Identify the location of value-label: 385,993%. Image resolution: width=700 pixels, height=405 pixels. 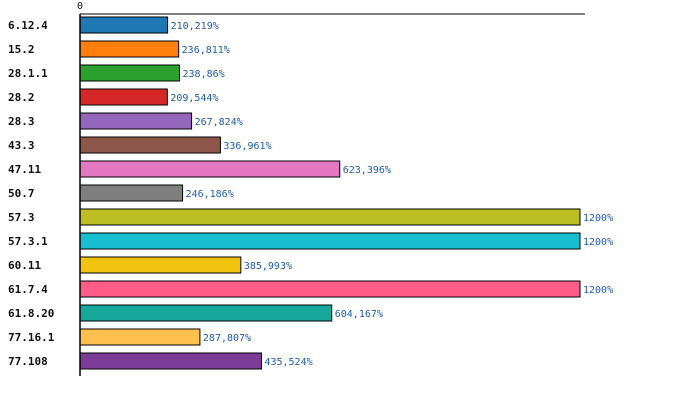
(268, 266).